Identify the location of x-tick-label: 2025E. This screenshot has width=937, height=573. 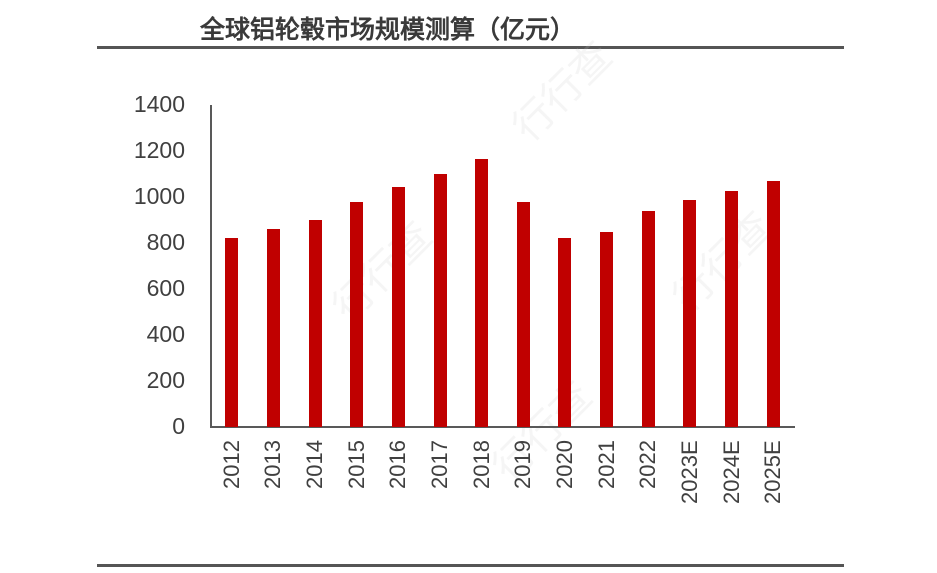
(773, 472).